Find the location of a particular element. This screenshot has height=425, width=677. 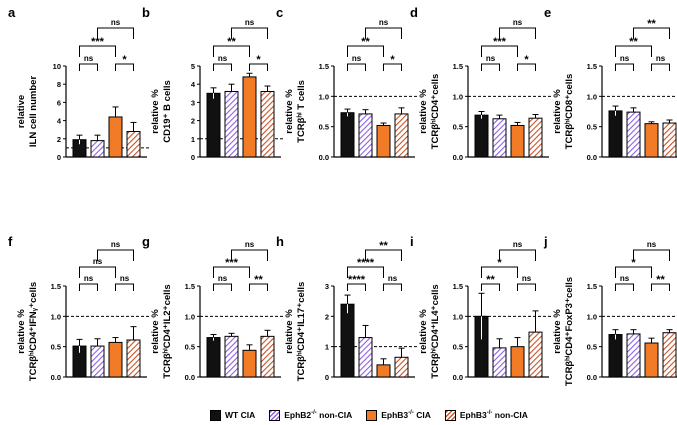

panel-letter: f is located at coordinates (10, 241).